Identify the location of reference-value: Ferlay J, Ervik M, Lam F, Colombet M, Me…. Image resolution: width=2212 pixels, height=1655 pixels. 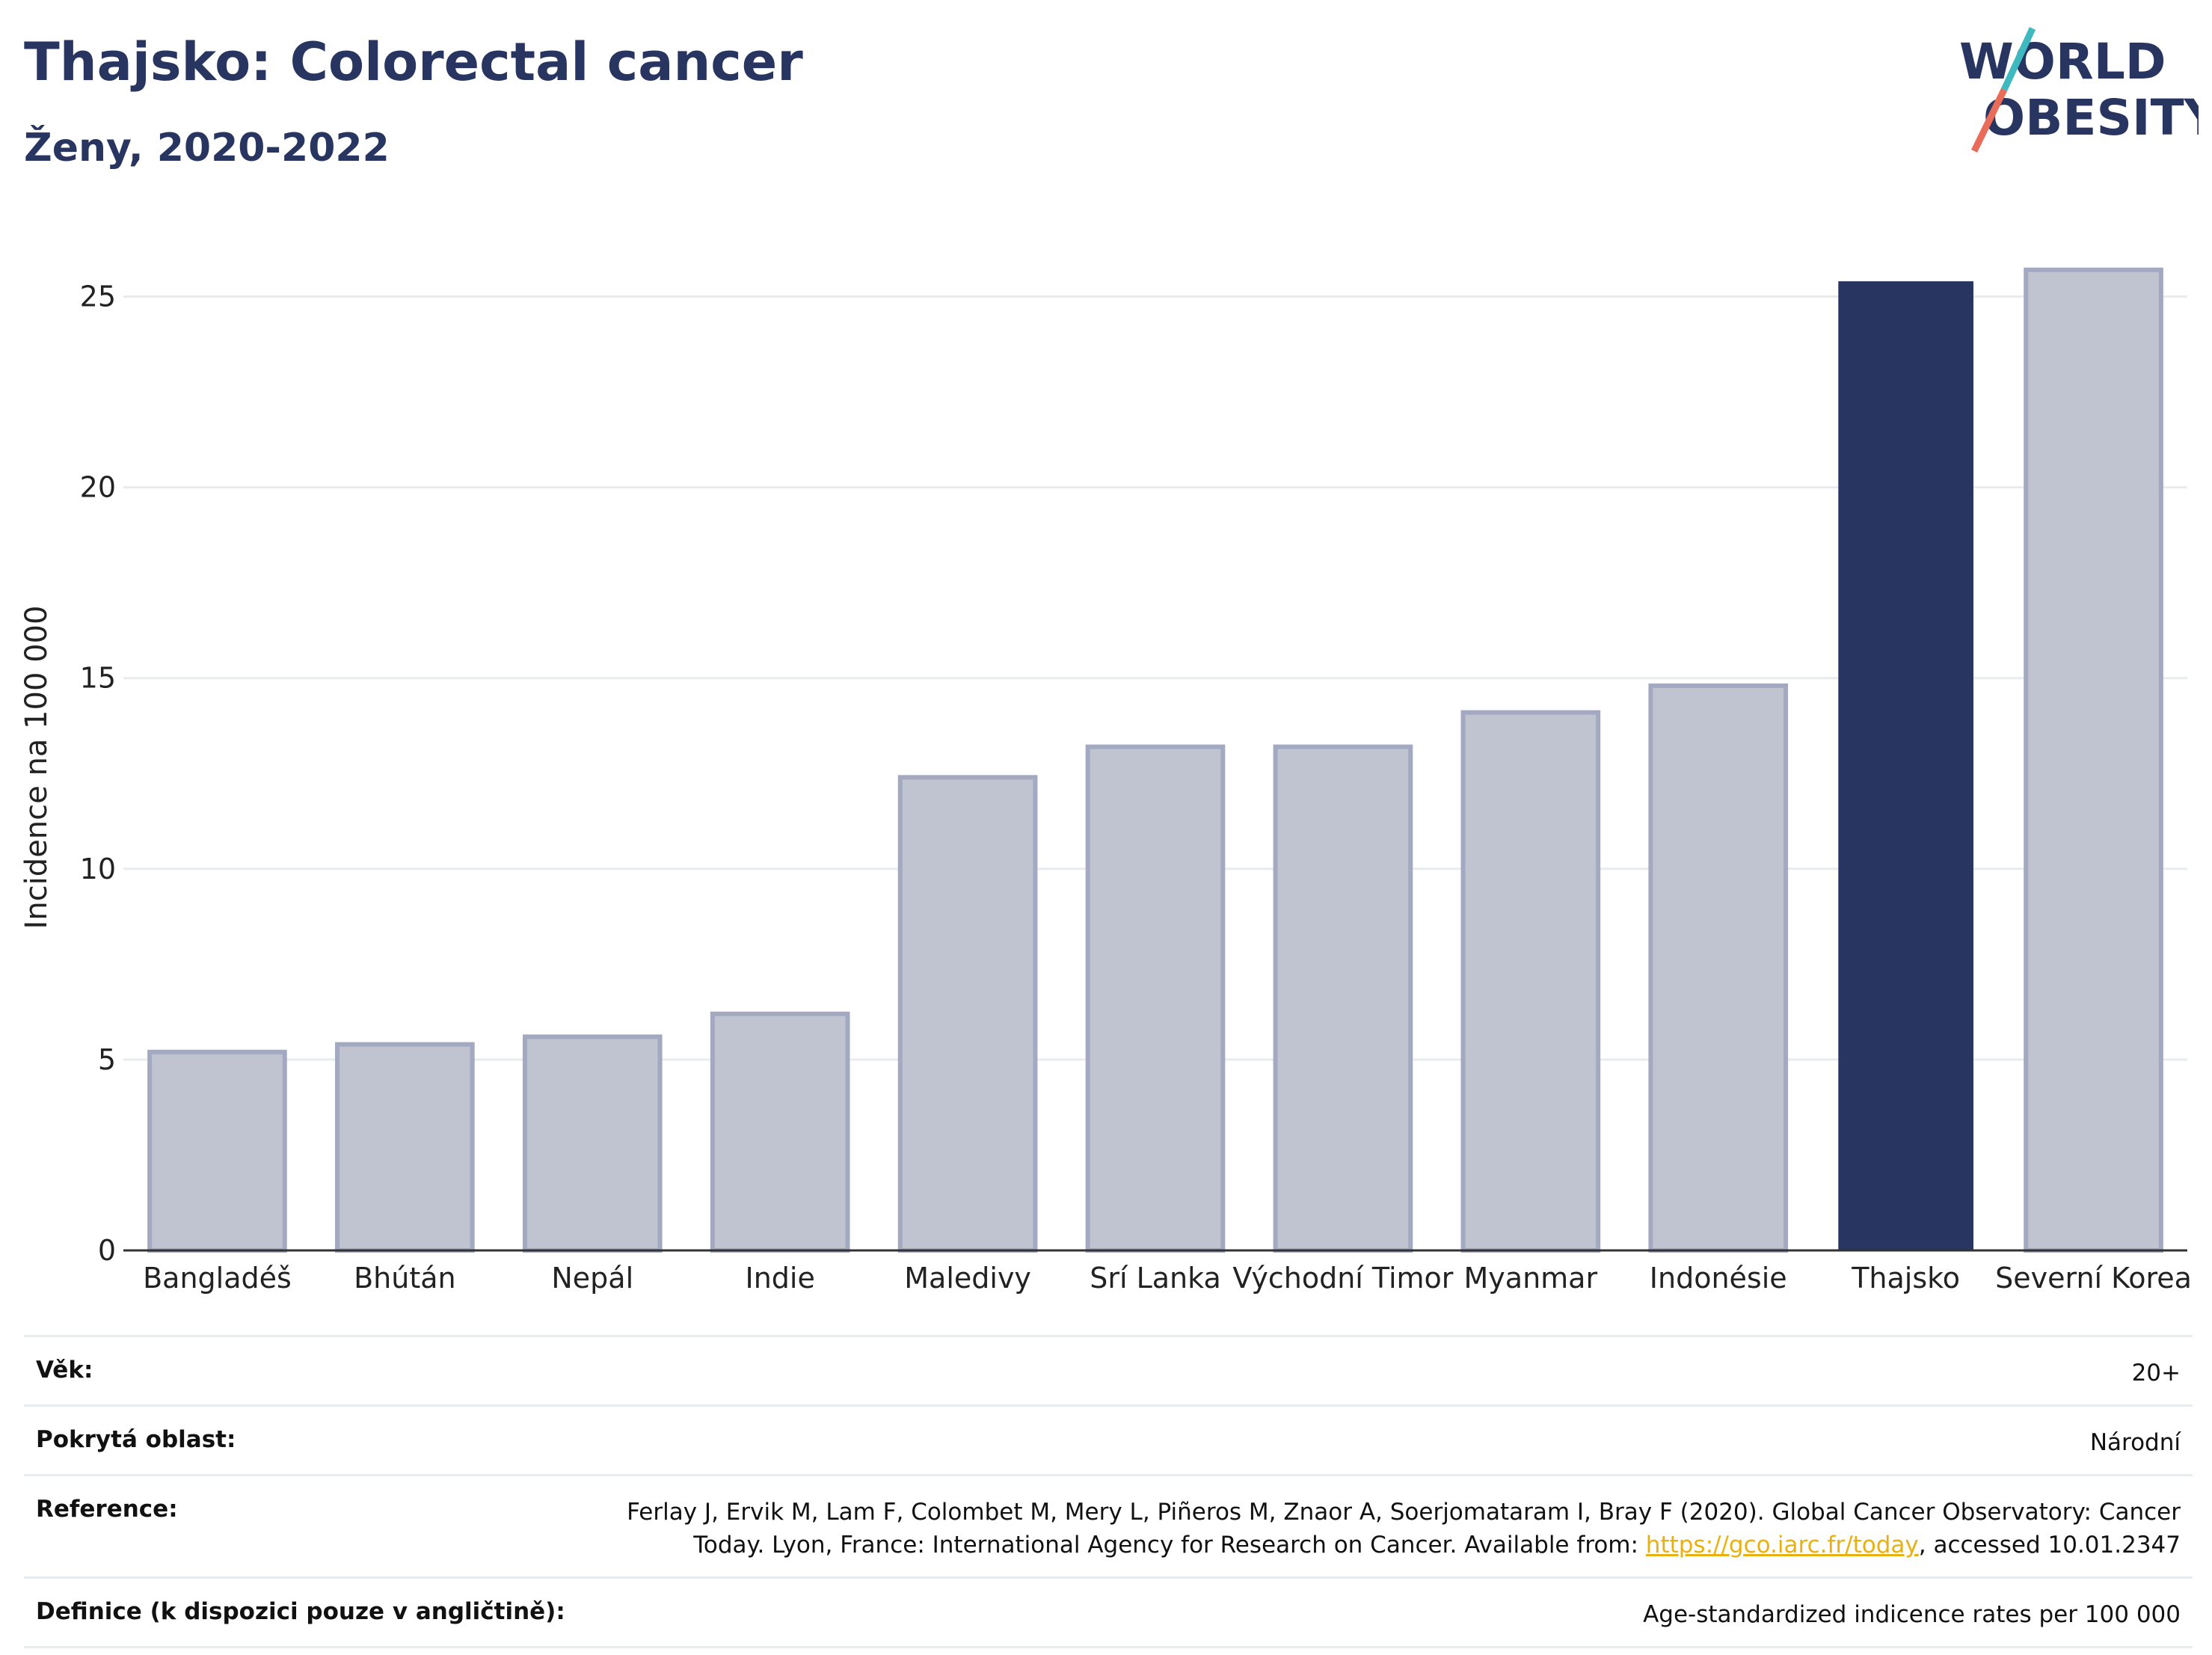
(1395, 1529).